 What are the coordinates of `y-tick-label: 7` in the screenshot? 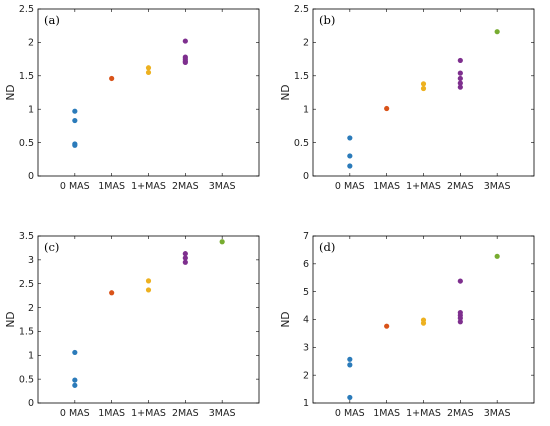 It's located at (306, 236).